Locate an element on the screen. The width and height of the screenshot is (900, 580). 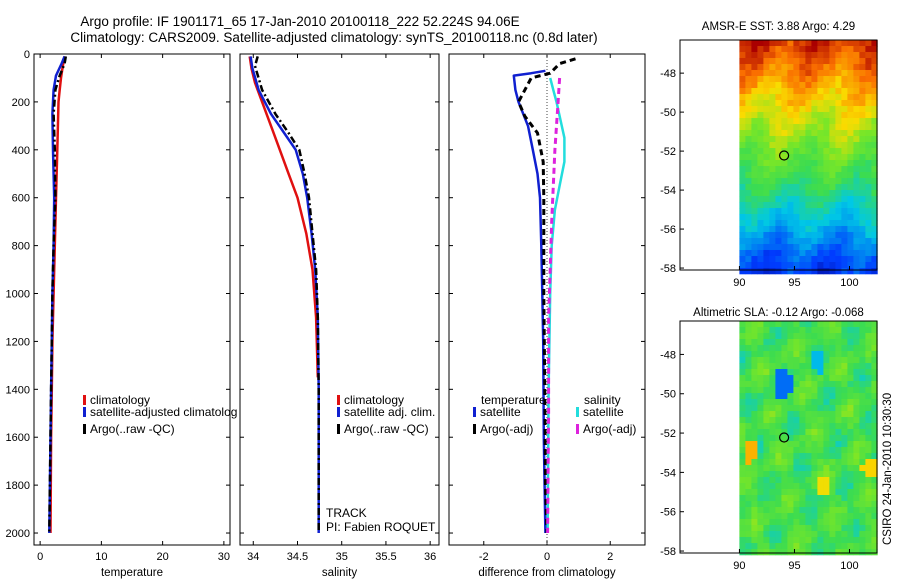
legend-group-salinity: salinity is located at coordinates (602, 400).